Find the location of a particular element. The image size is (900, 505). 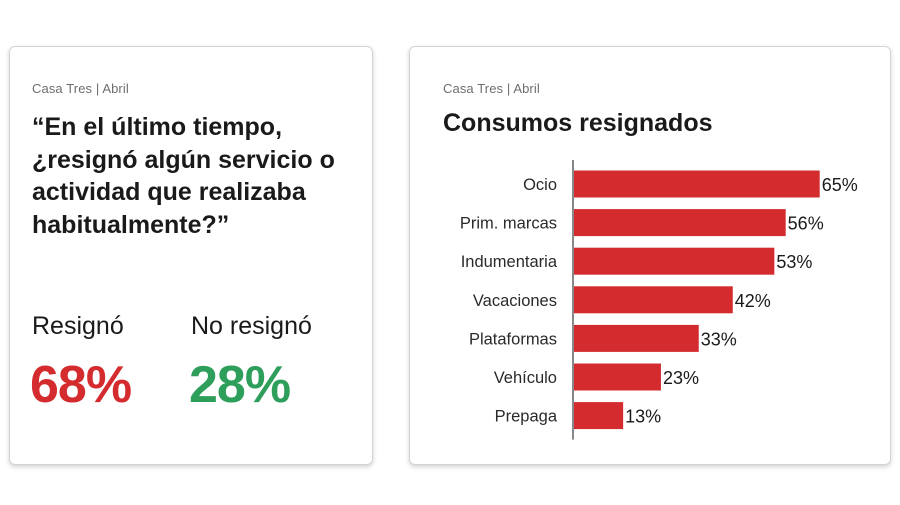

value-label: 42% is located at coordinates (753, 301).